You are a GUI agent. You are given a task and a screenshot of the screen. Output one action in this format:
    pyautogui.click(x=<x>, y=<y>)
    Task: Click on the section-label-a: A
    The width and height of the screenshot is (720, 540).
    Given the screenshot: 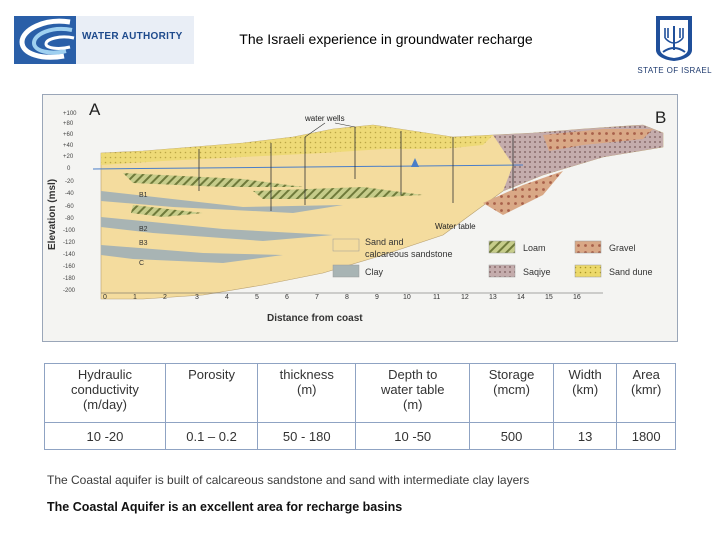 What is the action you would take?
    pyautogui.click(x=95, y=109)
    